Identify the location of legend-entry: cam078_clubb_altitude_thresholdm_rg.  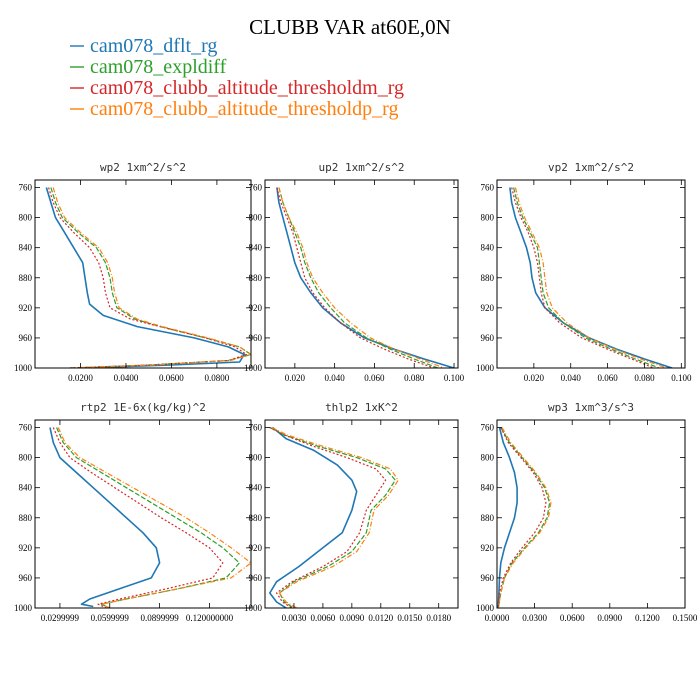
(247, 88).